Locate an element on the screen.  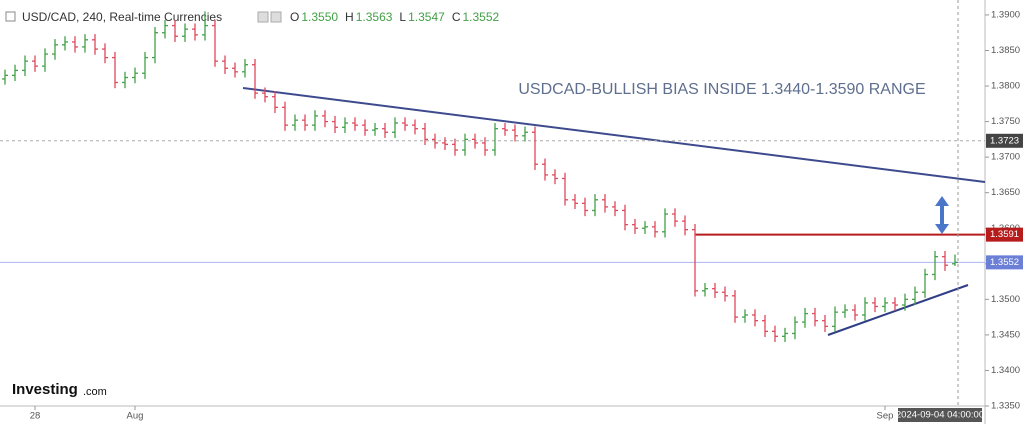
x-tick-label: Sep is located at coordinates (885, 416).